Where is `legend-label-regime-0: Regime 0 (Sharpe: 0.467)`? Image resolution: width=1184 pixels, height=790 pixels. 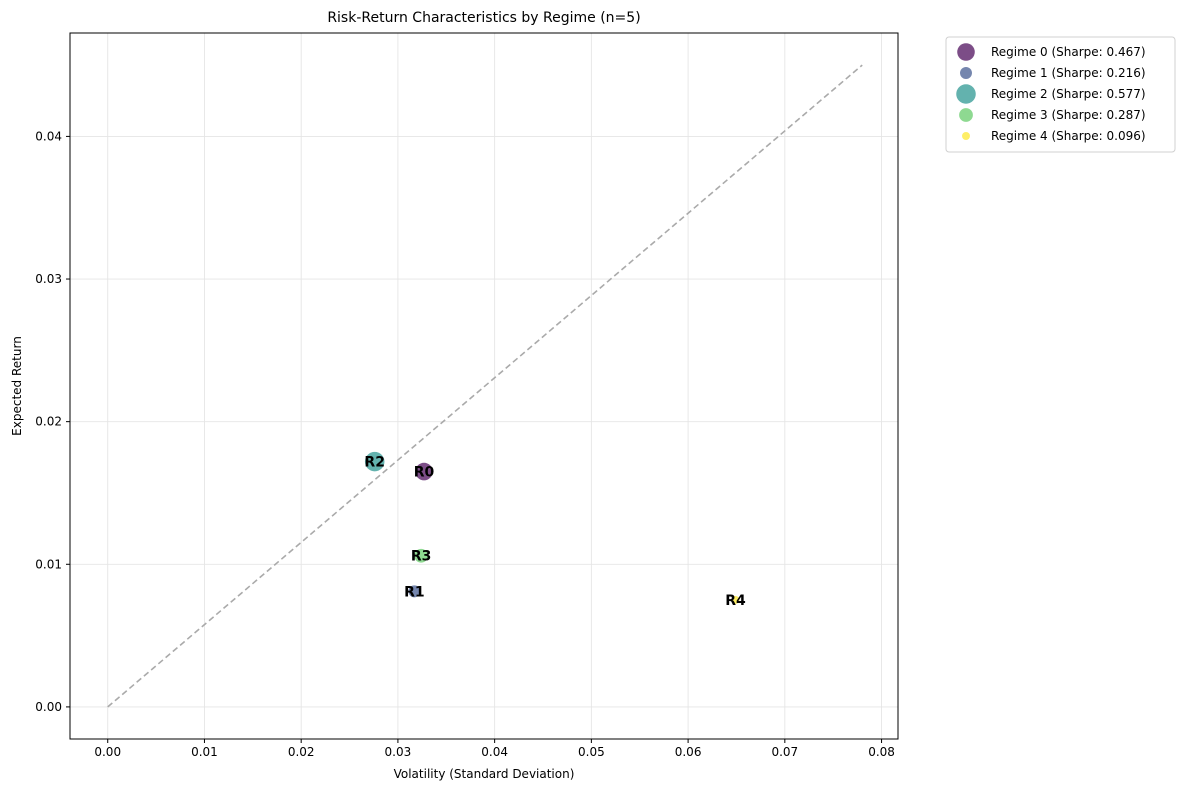 legend-label-regime-0: Regime 0 (Sharpe: 0.467) is located at coordinates (1068, 52).